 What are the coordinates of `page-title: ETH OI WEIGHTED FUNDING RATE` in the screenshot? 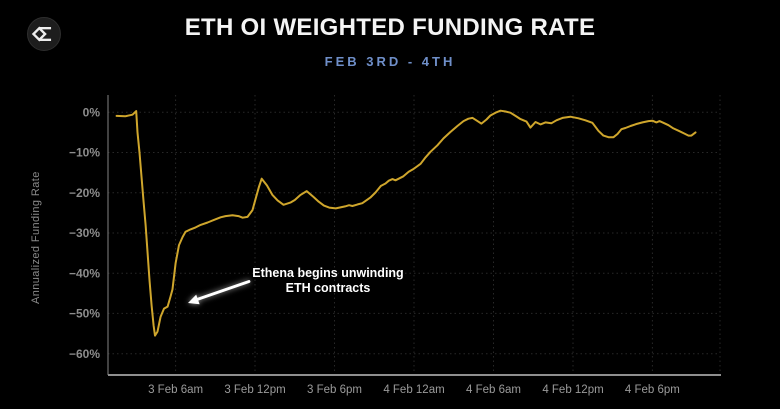 It's located at (390, 27).